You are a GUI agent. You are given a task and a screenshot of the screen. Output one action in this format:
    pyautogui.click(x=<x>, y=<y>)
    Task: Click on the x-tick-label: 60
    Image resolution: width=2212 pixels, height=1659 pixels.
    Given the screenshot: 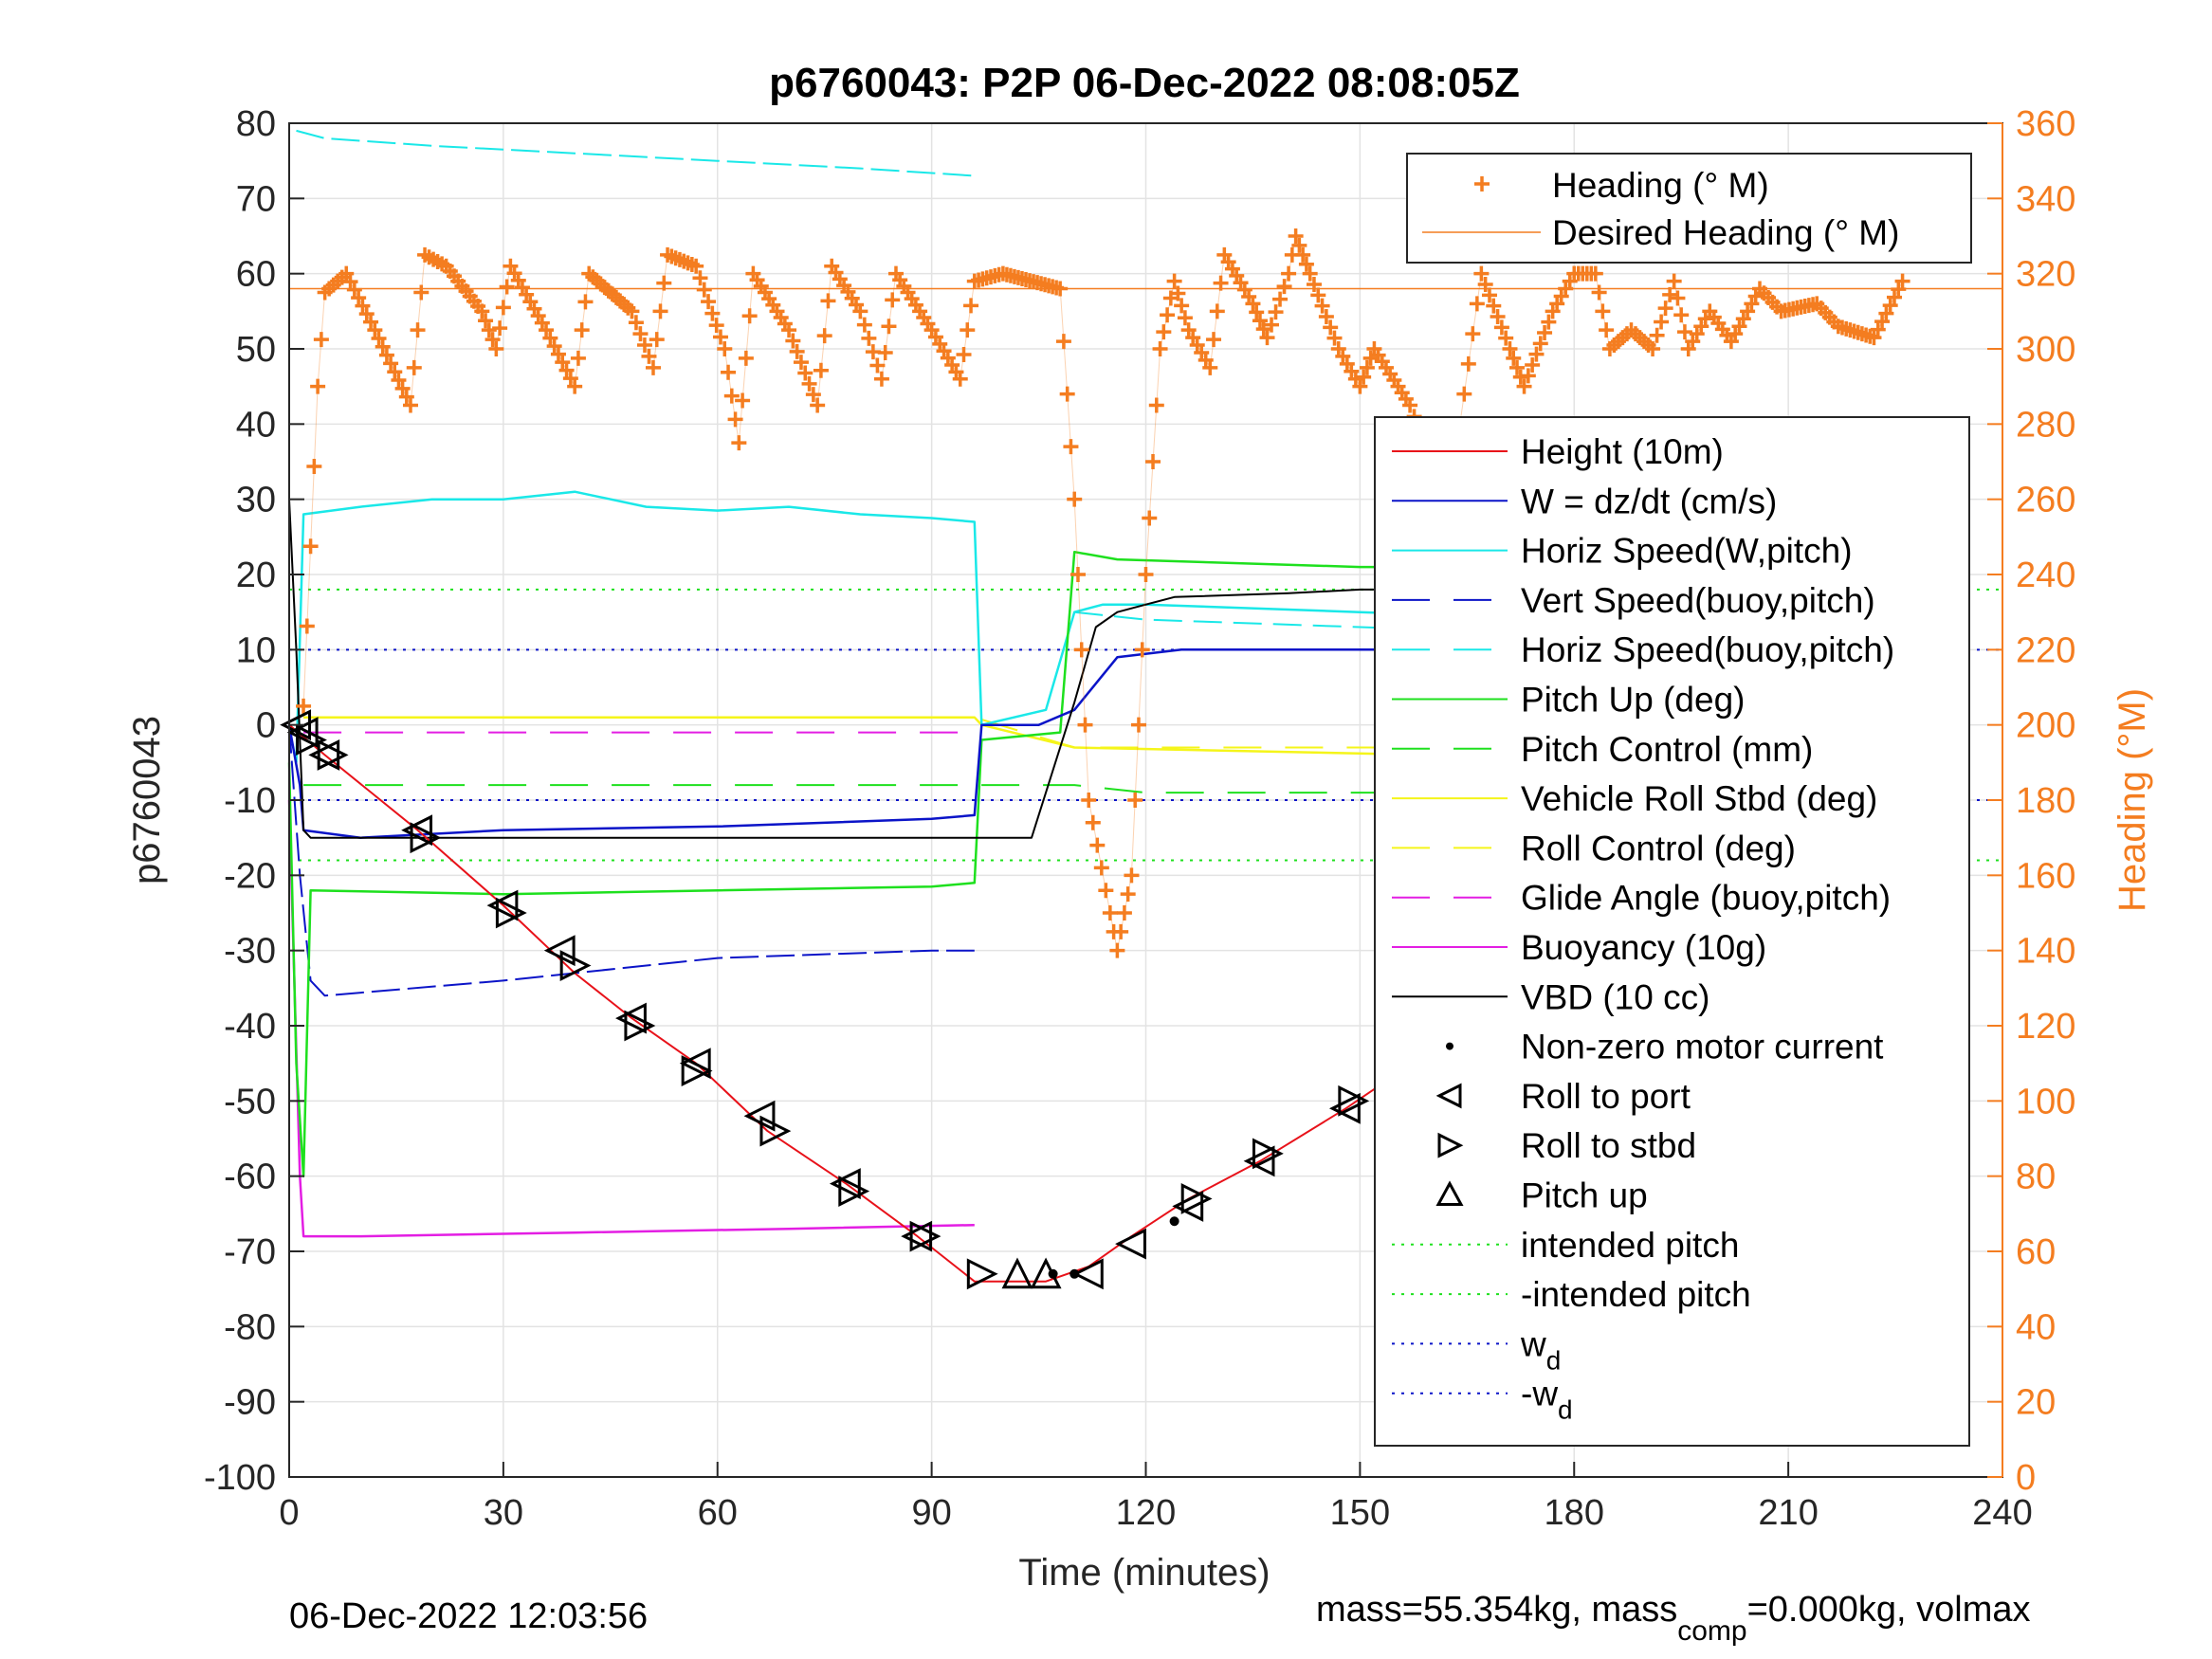 What is the action you would take?
    pyautogui.click(x=718, y=1513)
    